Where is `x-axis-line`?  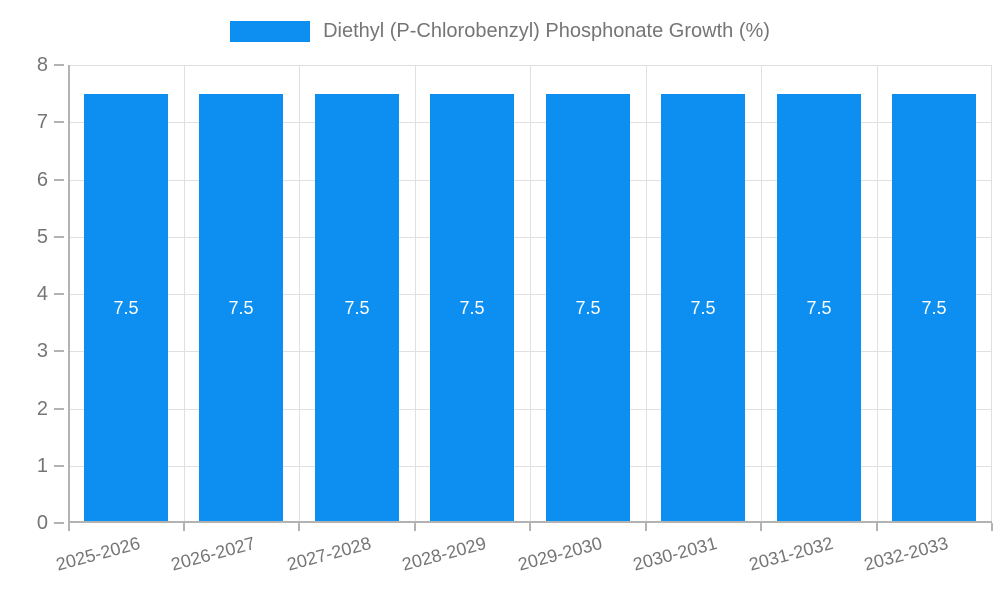 x-axis-line is located at coordinates (530, 522).